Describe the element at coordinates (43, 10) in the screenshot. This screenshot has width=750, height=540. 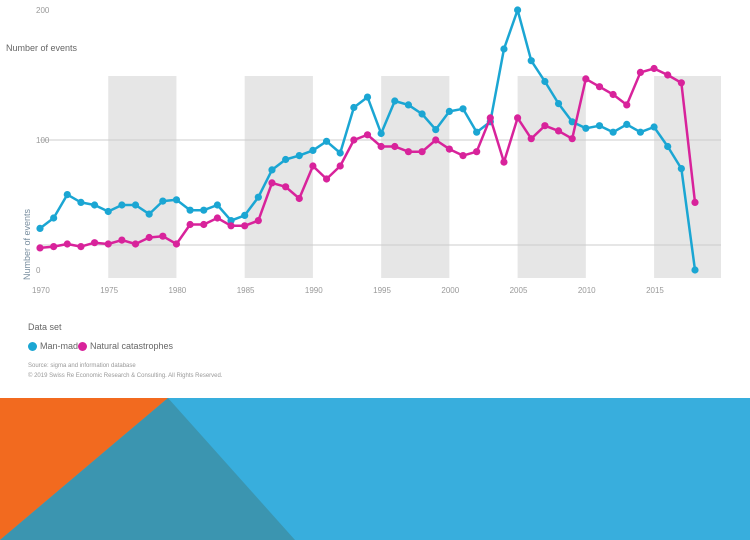
I see `y-tick-label: 200` at that location.